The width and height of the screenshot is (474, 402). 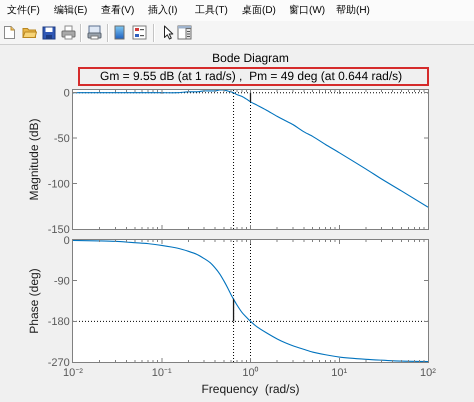 I want to click on text: 文件(F), so click(x=23, y=11).